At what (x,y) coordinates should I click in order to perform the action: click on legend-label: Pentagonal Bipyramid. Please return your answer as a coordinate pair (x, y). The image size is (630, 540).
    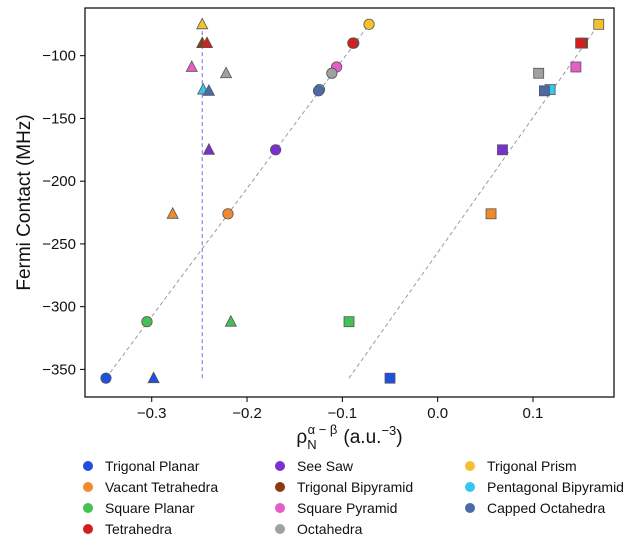
    Looking at the image, I should click on (555, 487).